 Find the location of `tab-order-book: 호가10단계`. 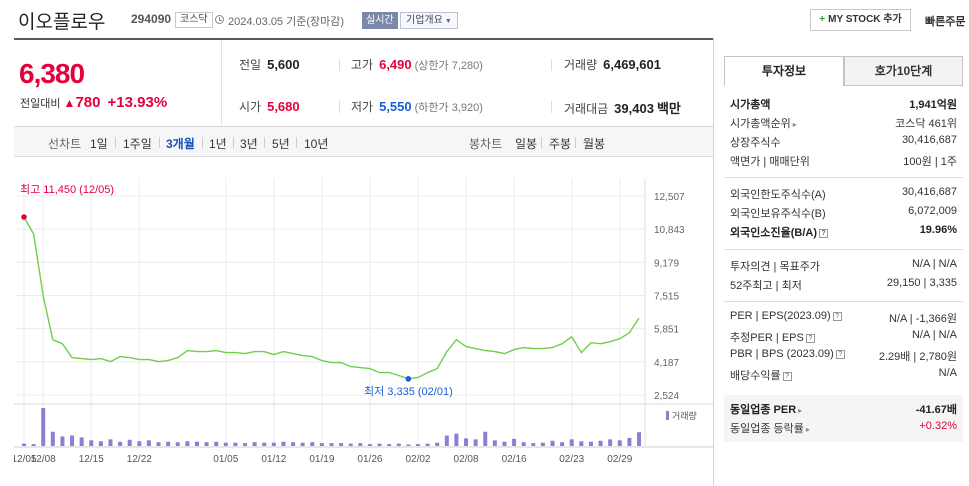

tab-order-book: 호가10단계 is located at coordinates (903, 71).